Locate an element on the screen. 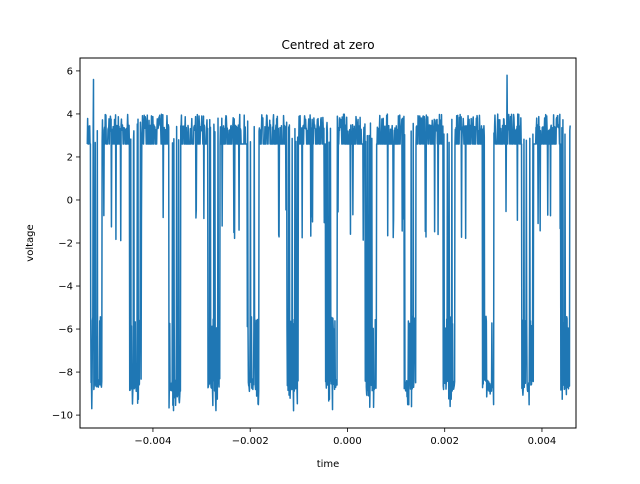 The width and height of the screenshot is (640, 484). x-tick-label: 0.000 is located at coordinates (347, 441).